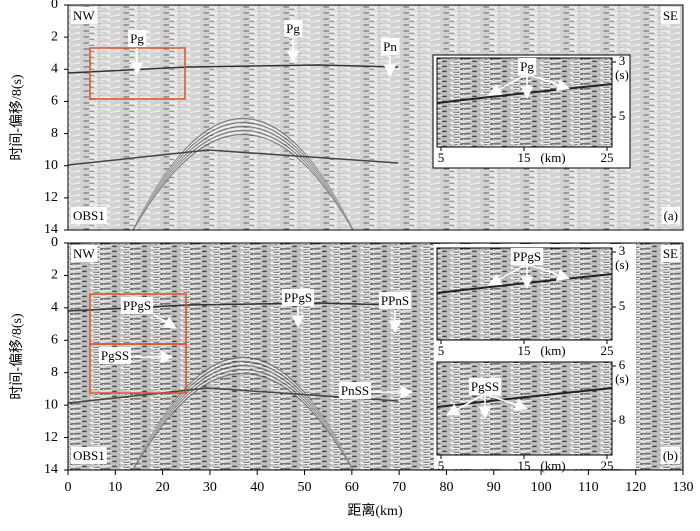 The height and width of the screenshot is (531, 700). Describe the element at coordinates (115, 487) in the screenshot. I see `x-tick-label: 10` at that location.